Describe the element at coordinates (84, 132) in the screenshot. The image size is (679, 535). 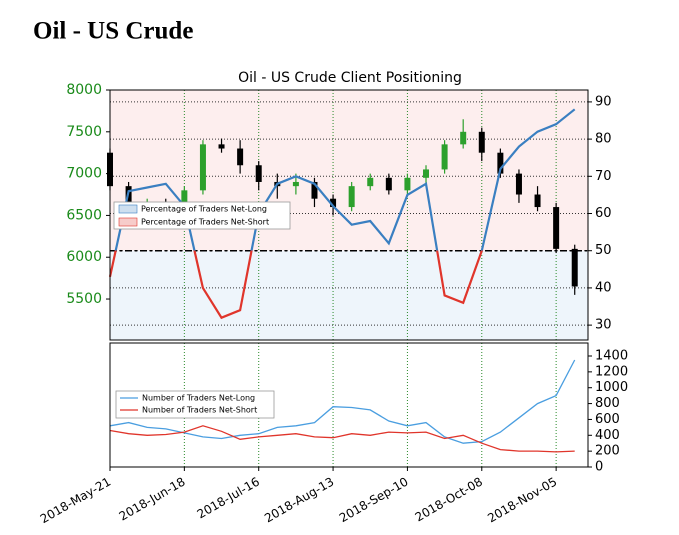
I see `y-tick-label: 7500` at that location.